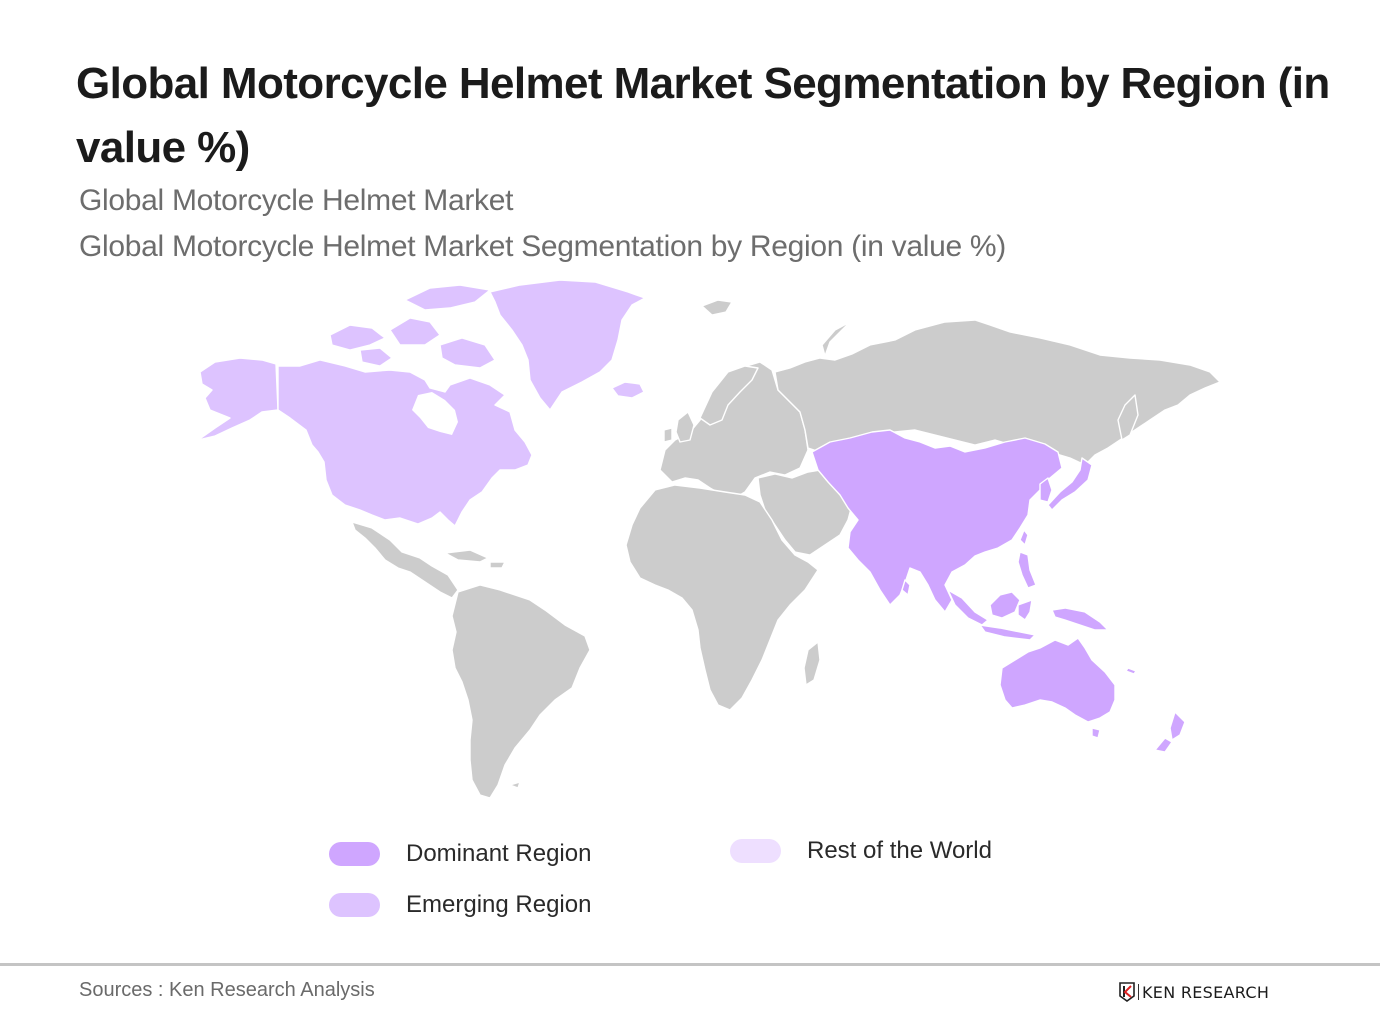  What do you see at coordinates (1206, 992) in the screenshot?
I see `logo-text: KEN RESEARCH` at bounding box center [1206, 992].